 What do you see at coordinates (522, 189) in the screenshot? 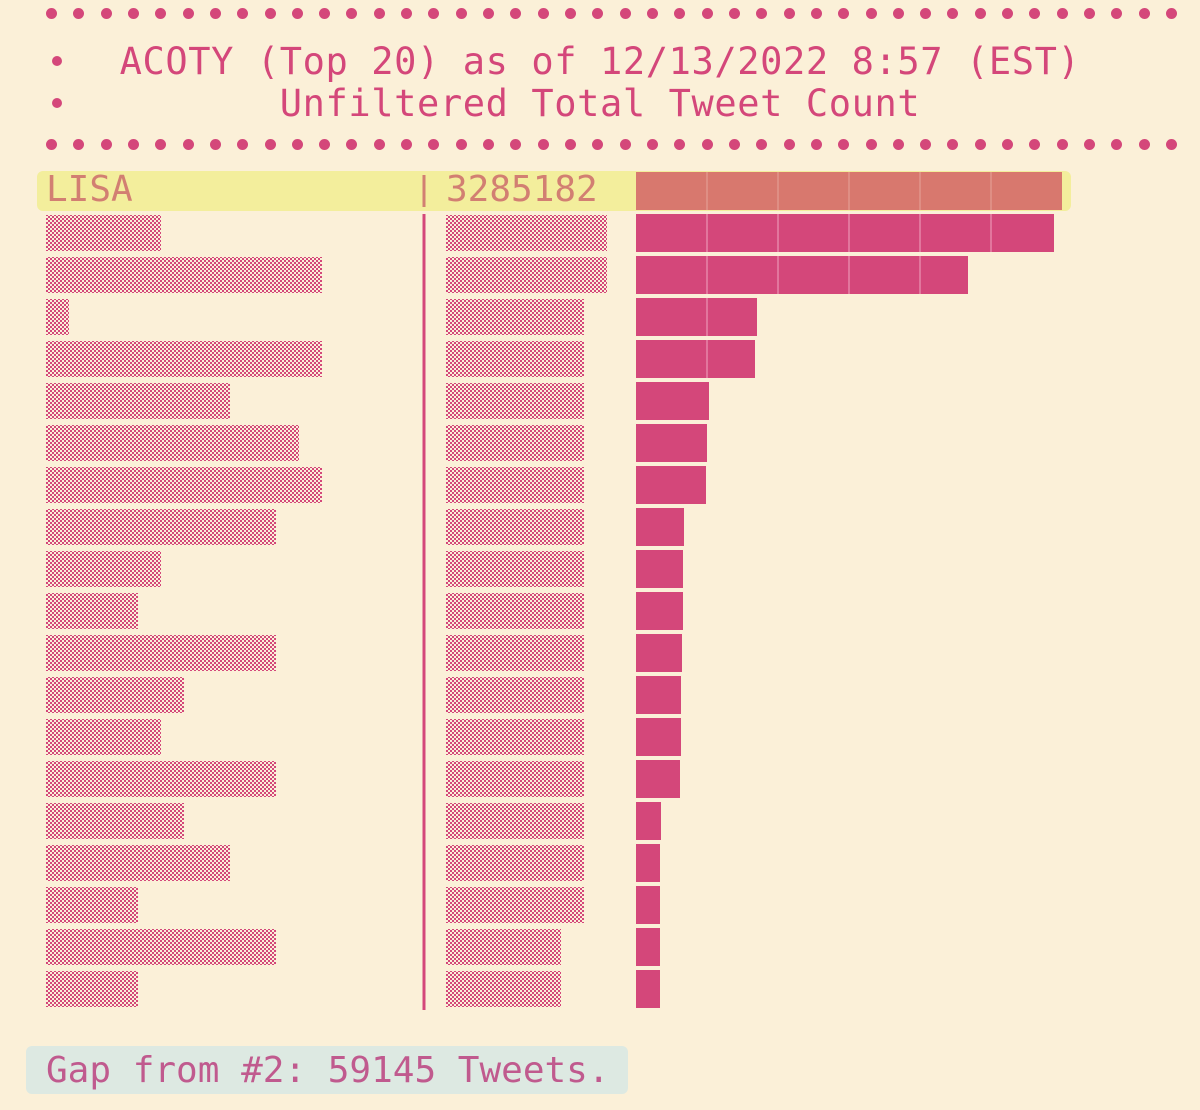
I see `bar-value-label: 3285182` at bounding box center [522, 189].